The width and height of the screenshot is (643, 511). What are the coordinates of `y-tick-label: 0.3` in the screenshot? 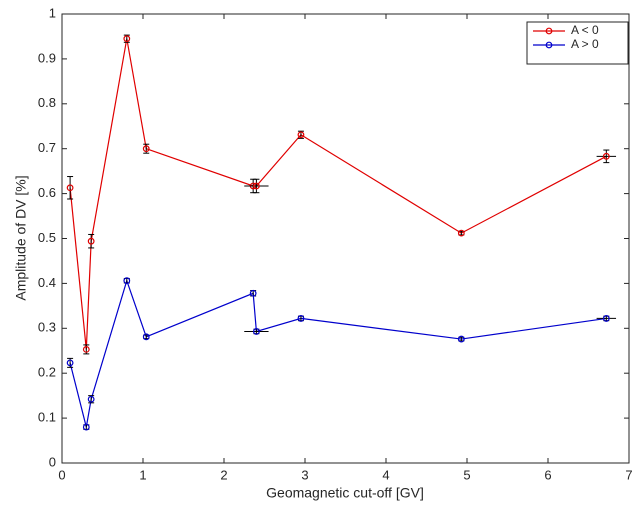 It's located at (47, 327).